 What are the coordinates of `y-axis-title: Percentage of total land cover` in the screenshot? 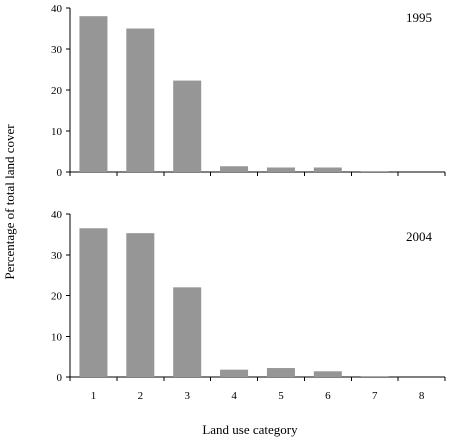 It's located at (9, 202).